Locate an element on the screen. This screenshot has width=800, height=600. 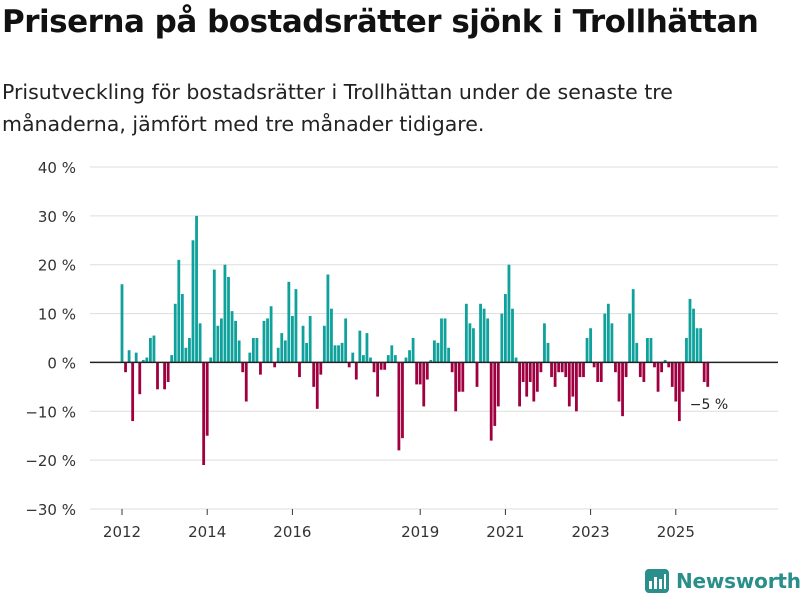
x-tick-label: 2012 is located at coordinates (122, 532).